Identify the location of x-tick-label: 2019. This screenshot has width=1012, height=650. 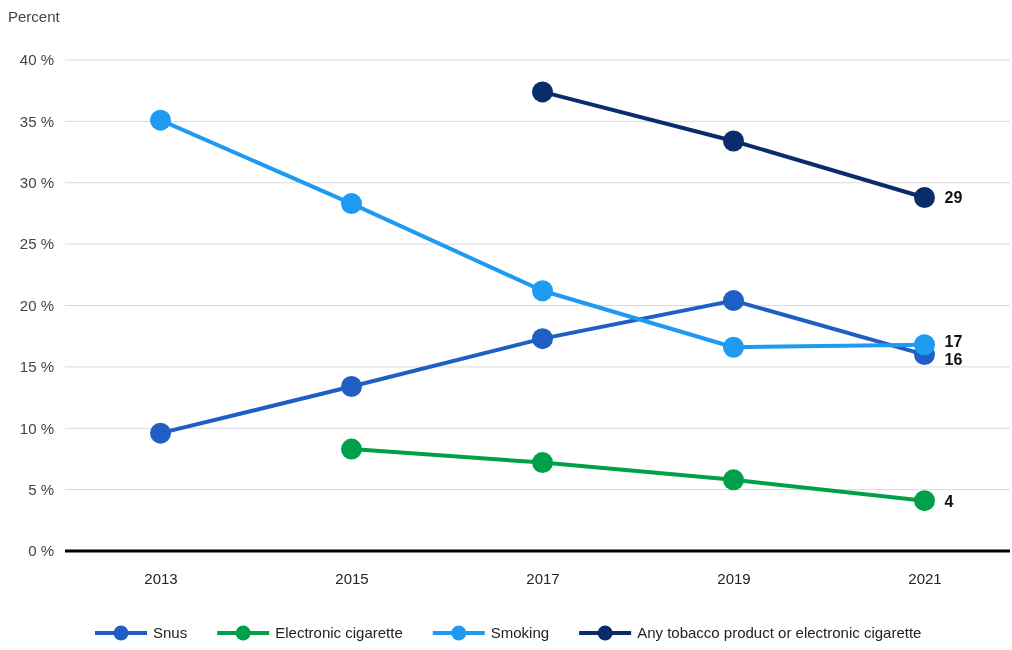
(734, 578).